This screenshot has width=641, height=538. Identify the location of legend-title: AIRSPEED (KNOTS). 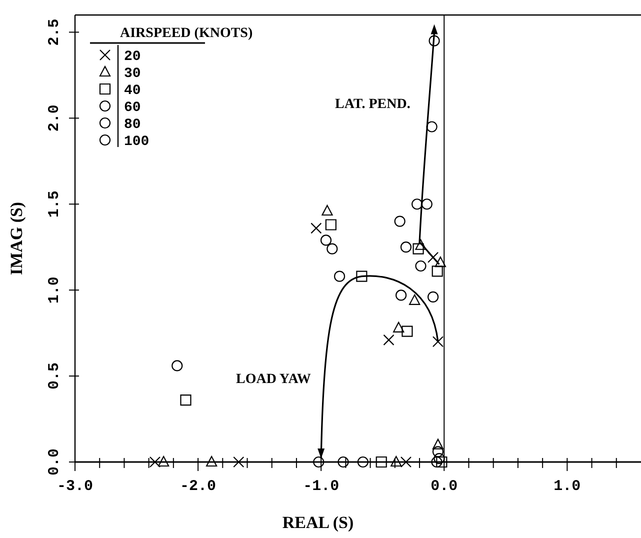
(186, 33).